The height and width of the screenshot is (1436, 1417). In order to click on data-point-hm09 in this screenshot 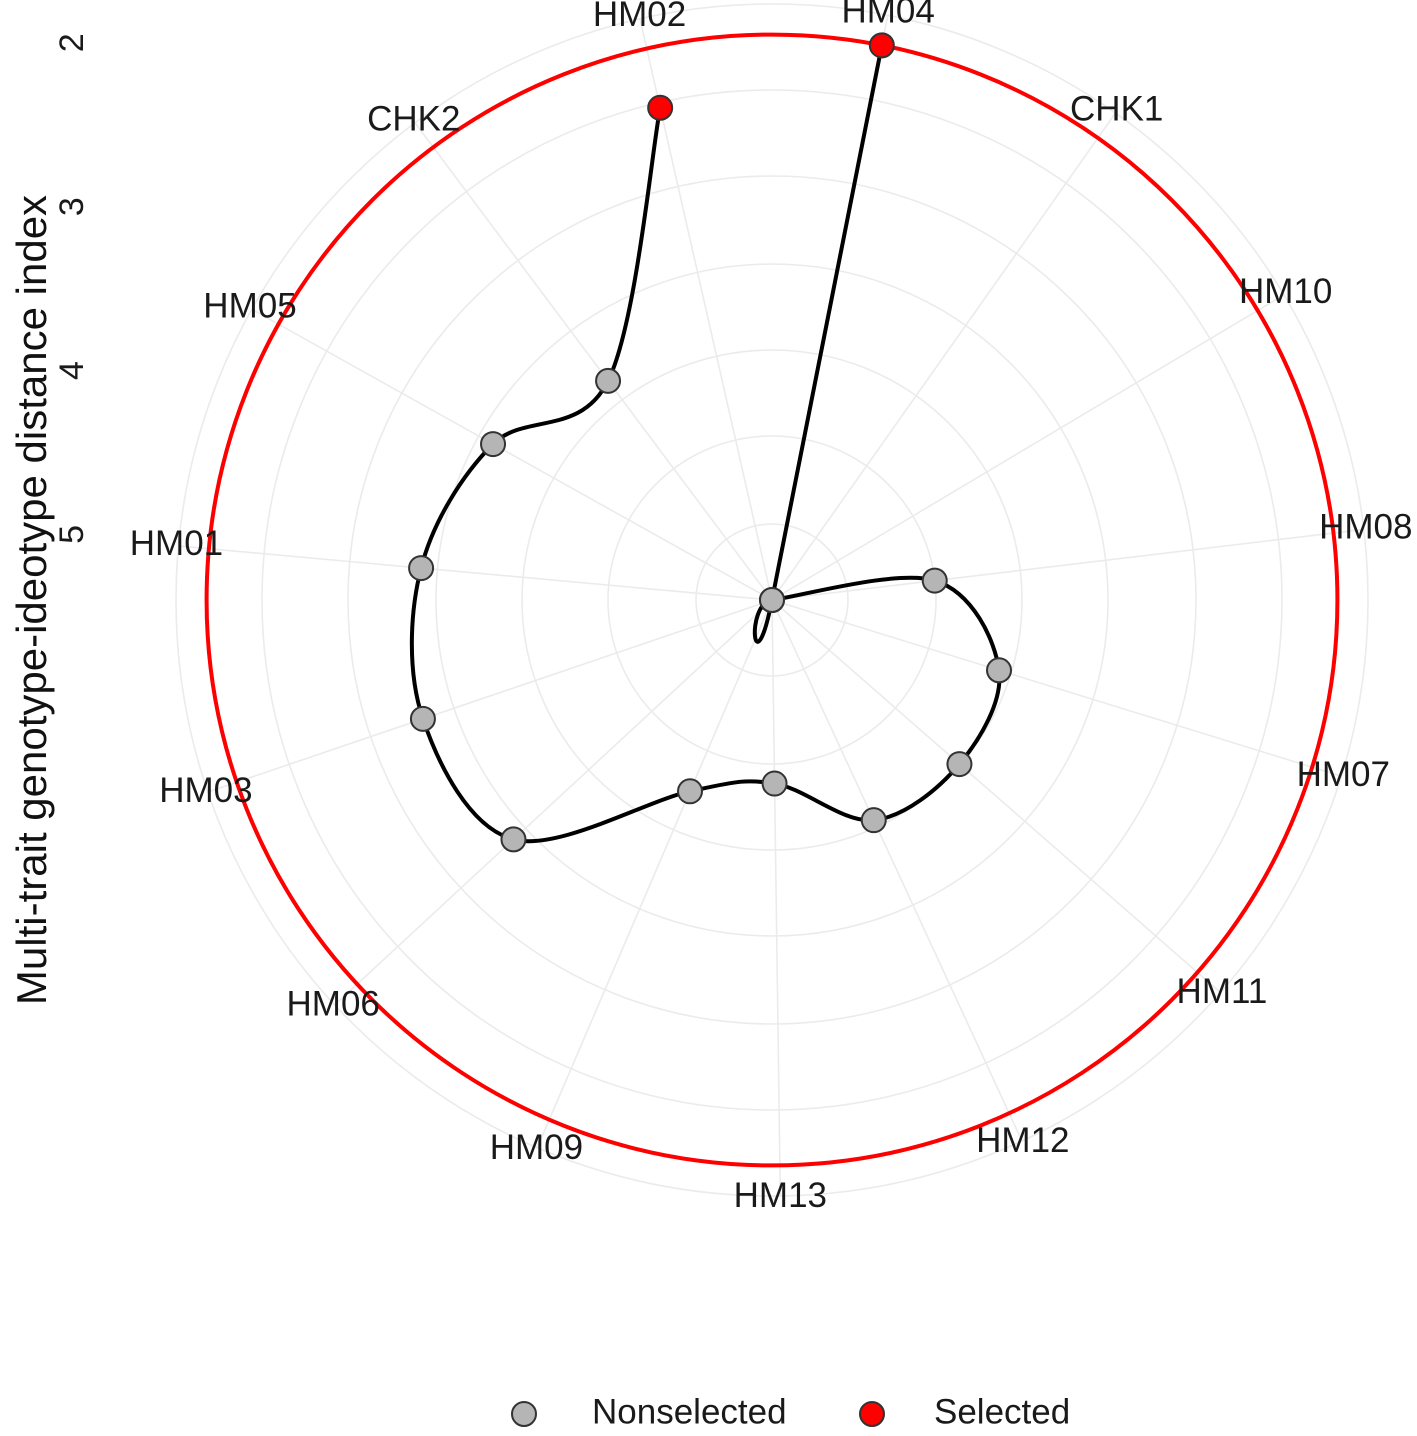, I will do `click(690, 791)`.